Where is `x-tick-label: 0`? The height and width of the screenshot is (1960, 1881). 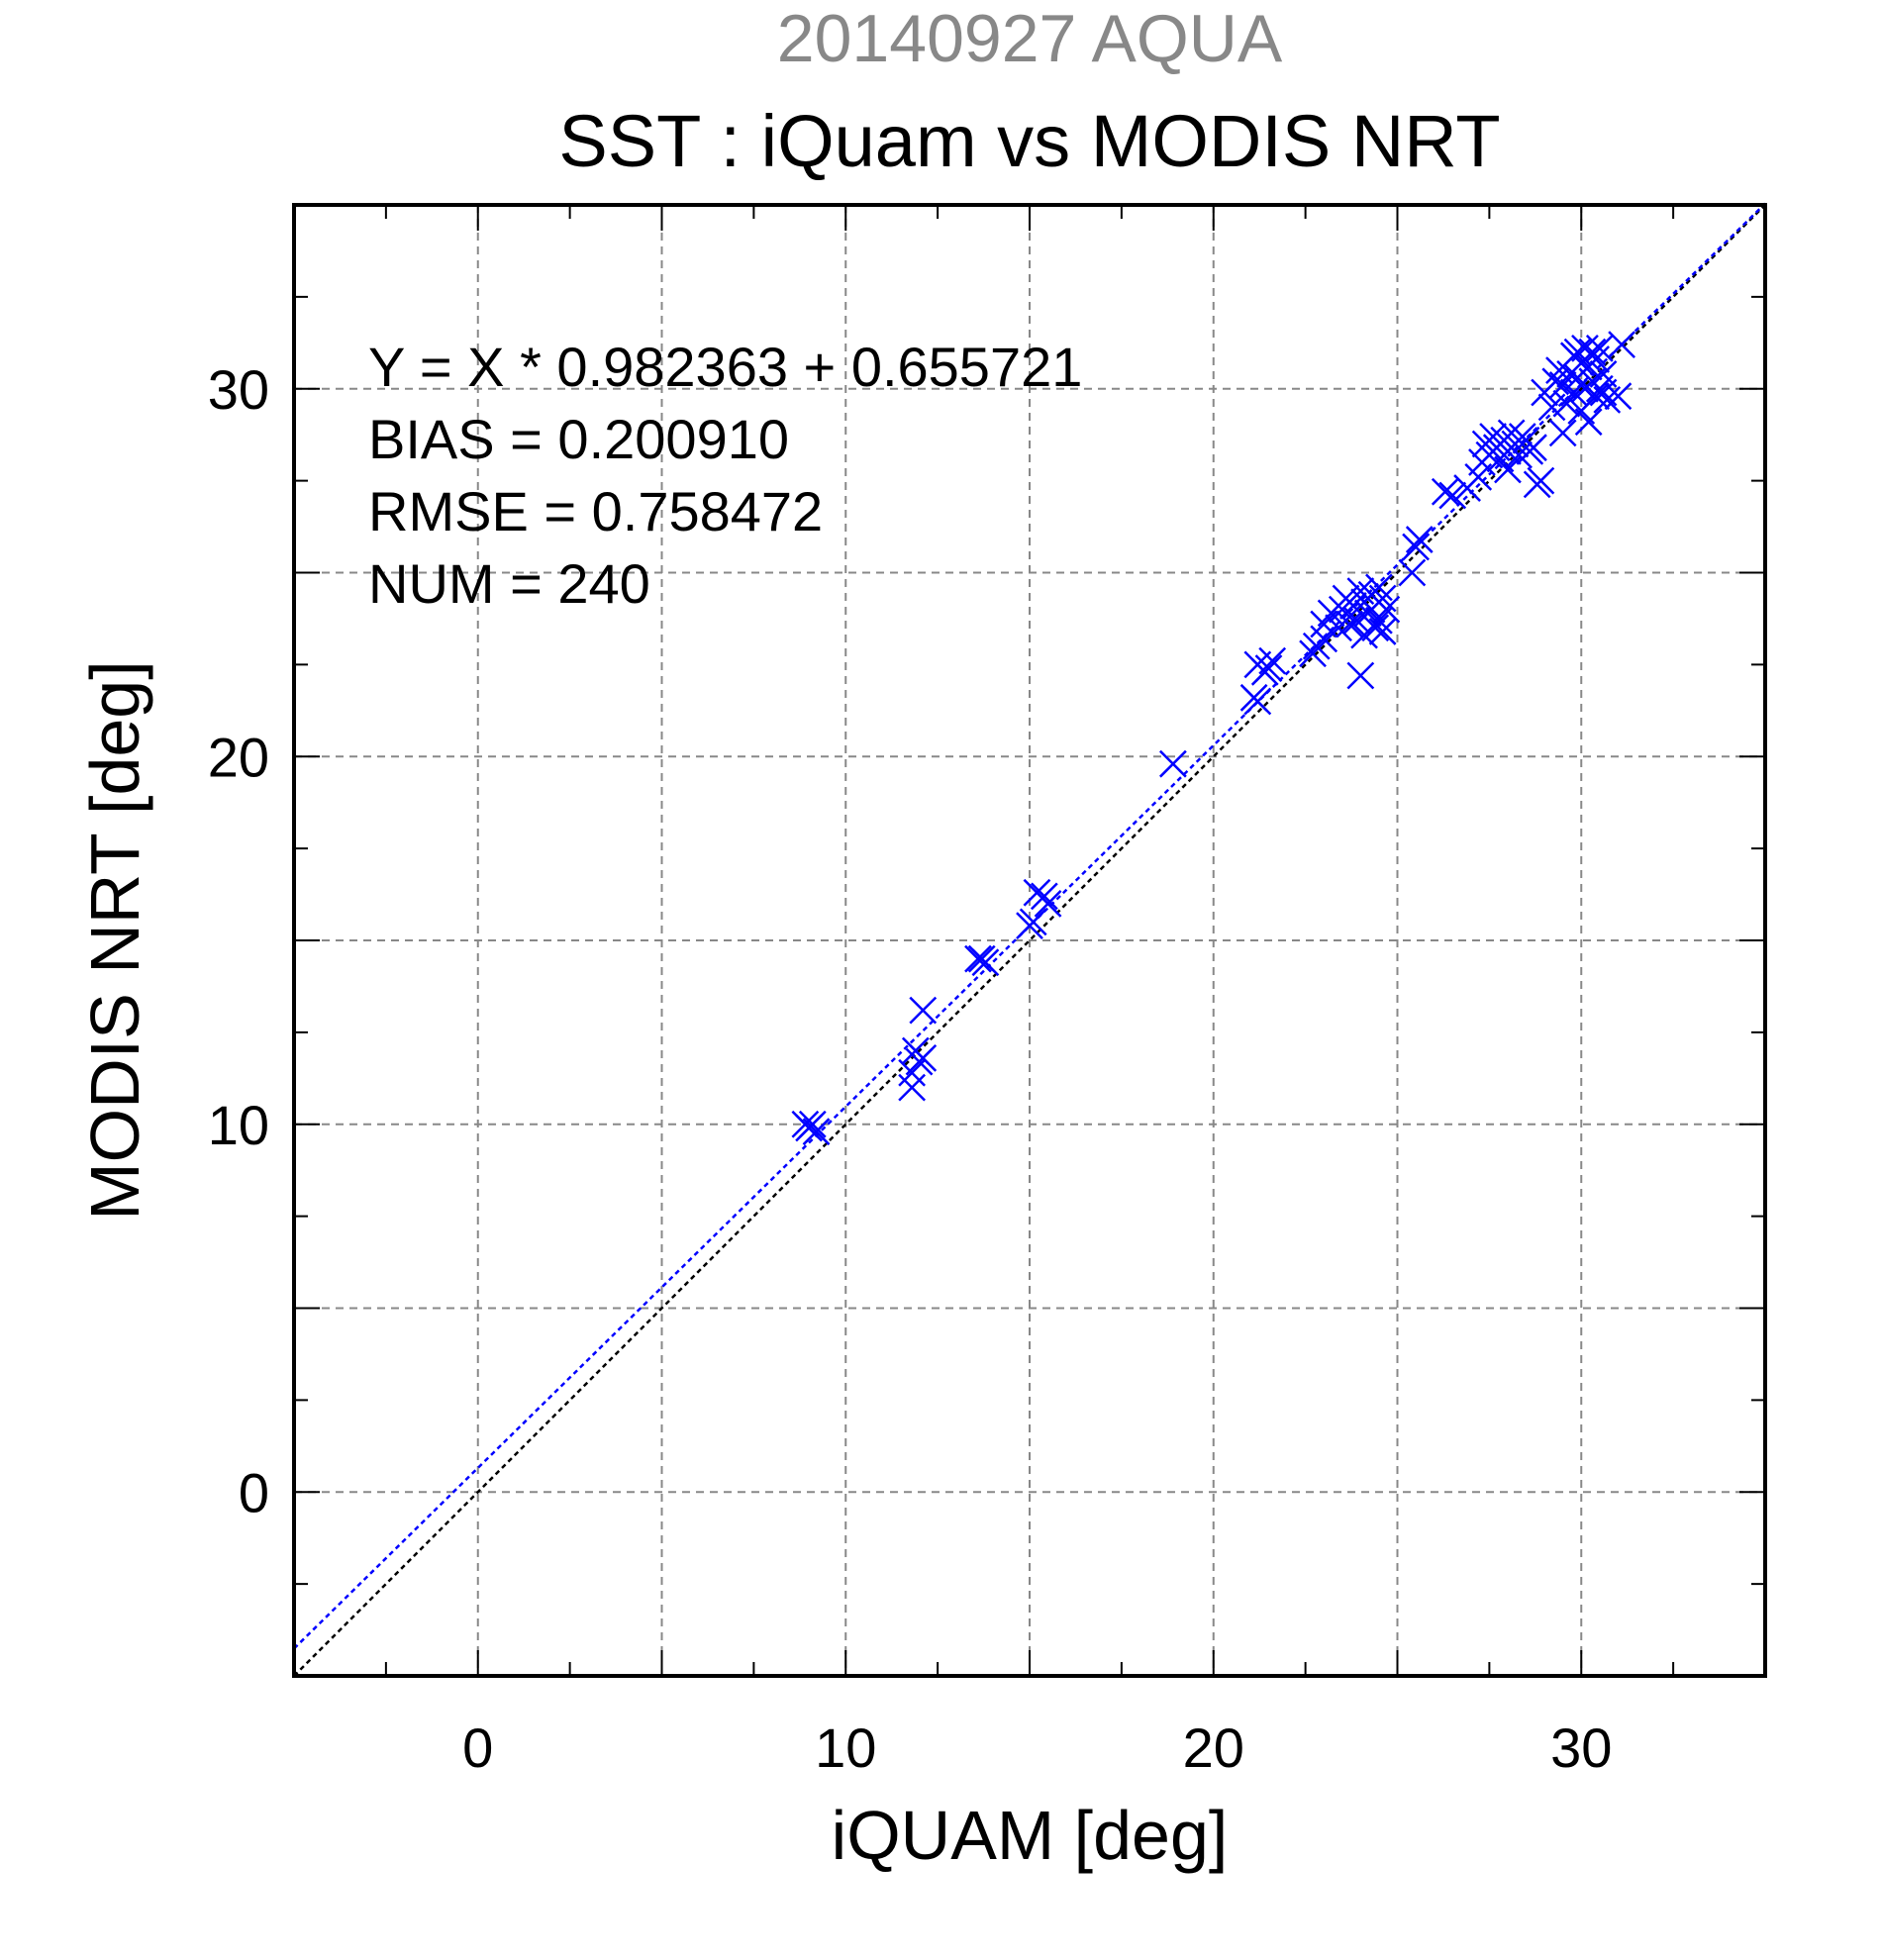 x-tick-label: 0 is located at coordinates (477, 1747).